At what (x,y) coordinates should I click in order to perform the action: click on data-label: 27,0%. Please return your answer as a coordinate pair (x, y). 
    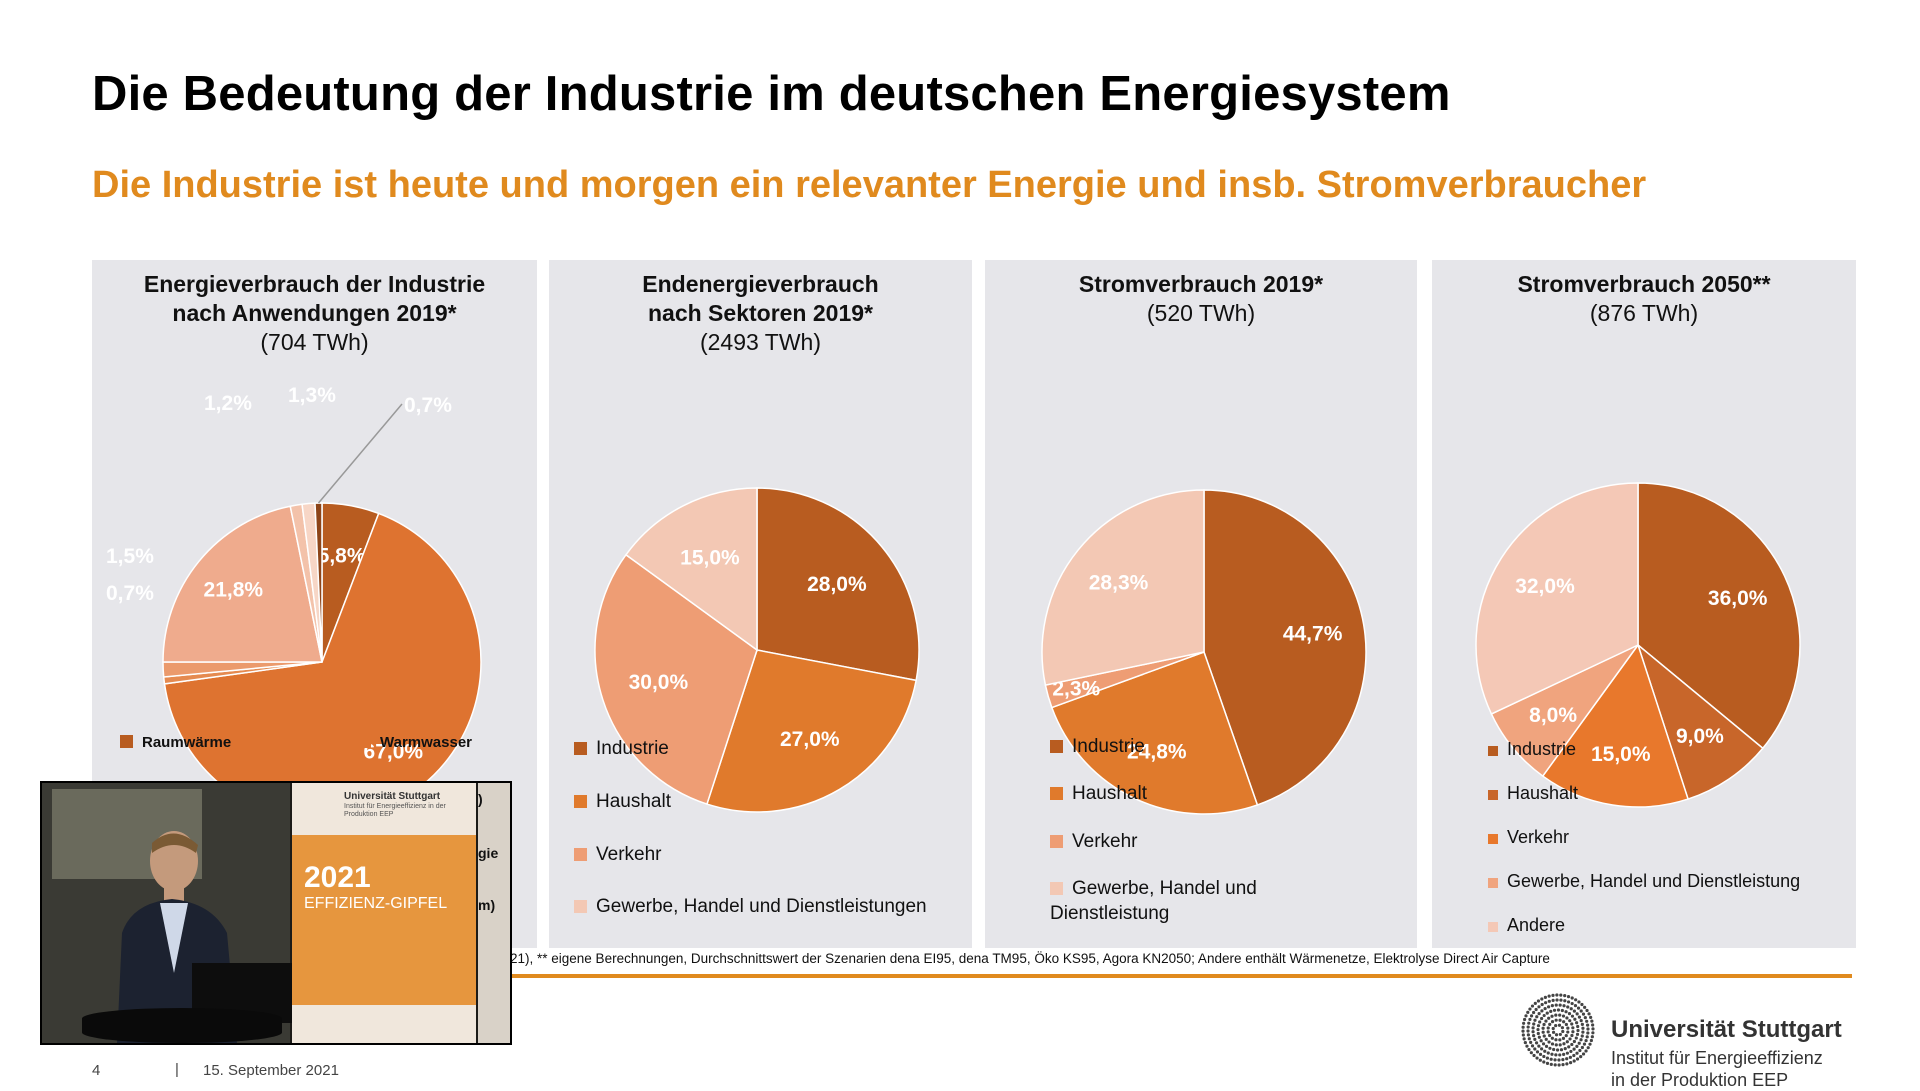
    Looking at the image, I should click on (810, 739).